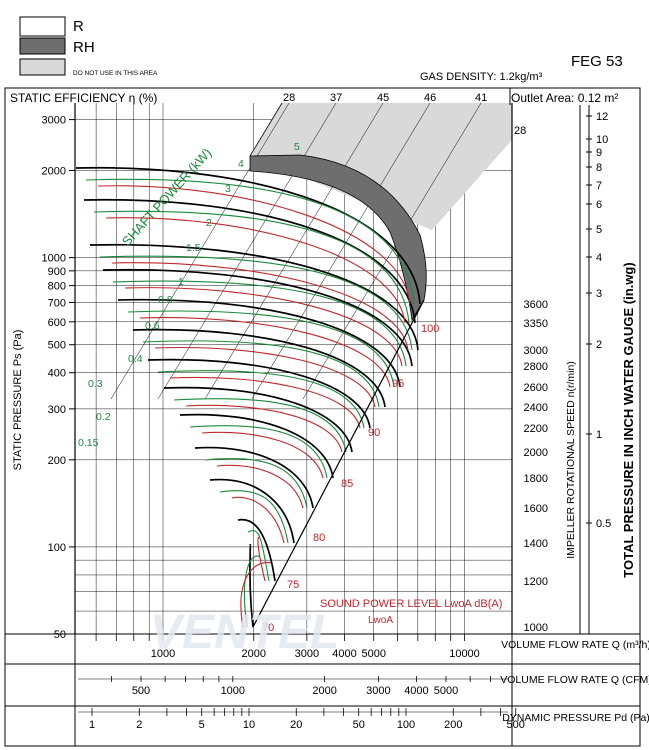 This screenshot has height=750, width=649. Describe the element at coordinates (57, 548) in the screenshot. I see `pressure-tick-label: 100` at that location.